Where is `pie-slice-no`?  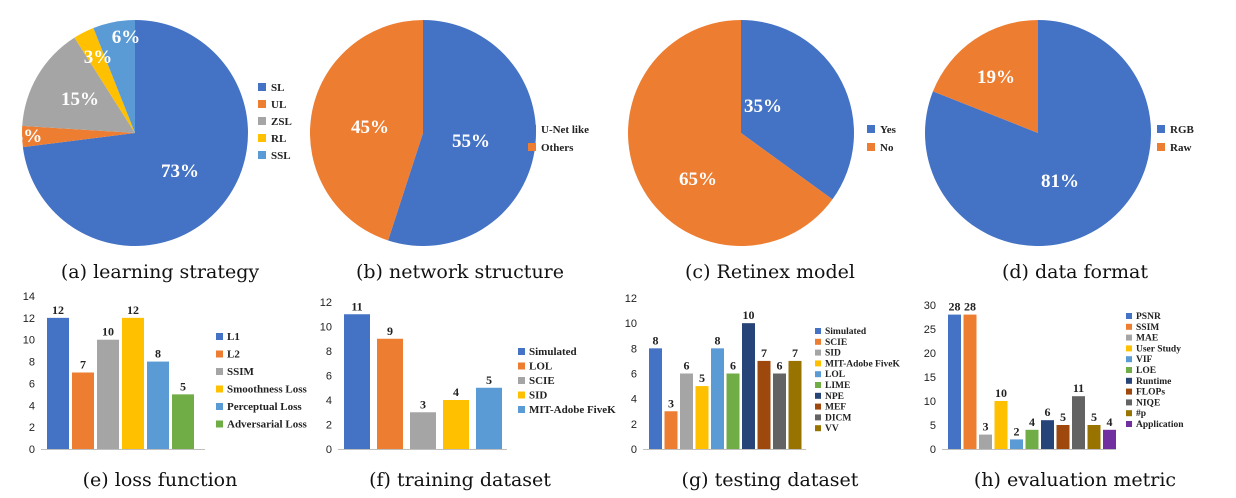 pie-slice-no is located at coordinates (730, 133).